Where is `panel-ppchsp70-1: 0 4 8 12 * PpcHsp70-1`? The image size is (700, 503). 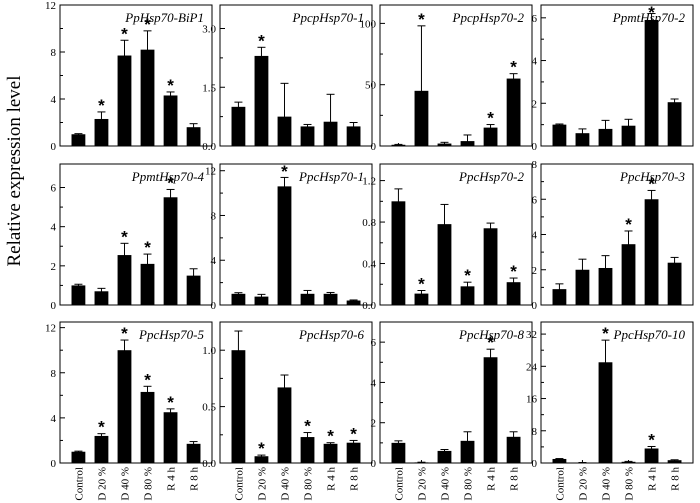
panel-ppchsp70-1: 0 4 8 12 * PpcHsp70-1 is located at coordinates (289, 237).